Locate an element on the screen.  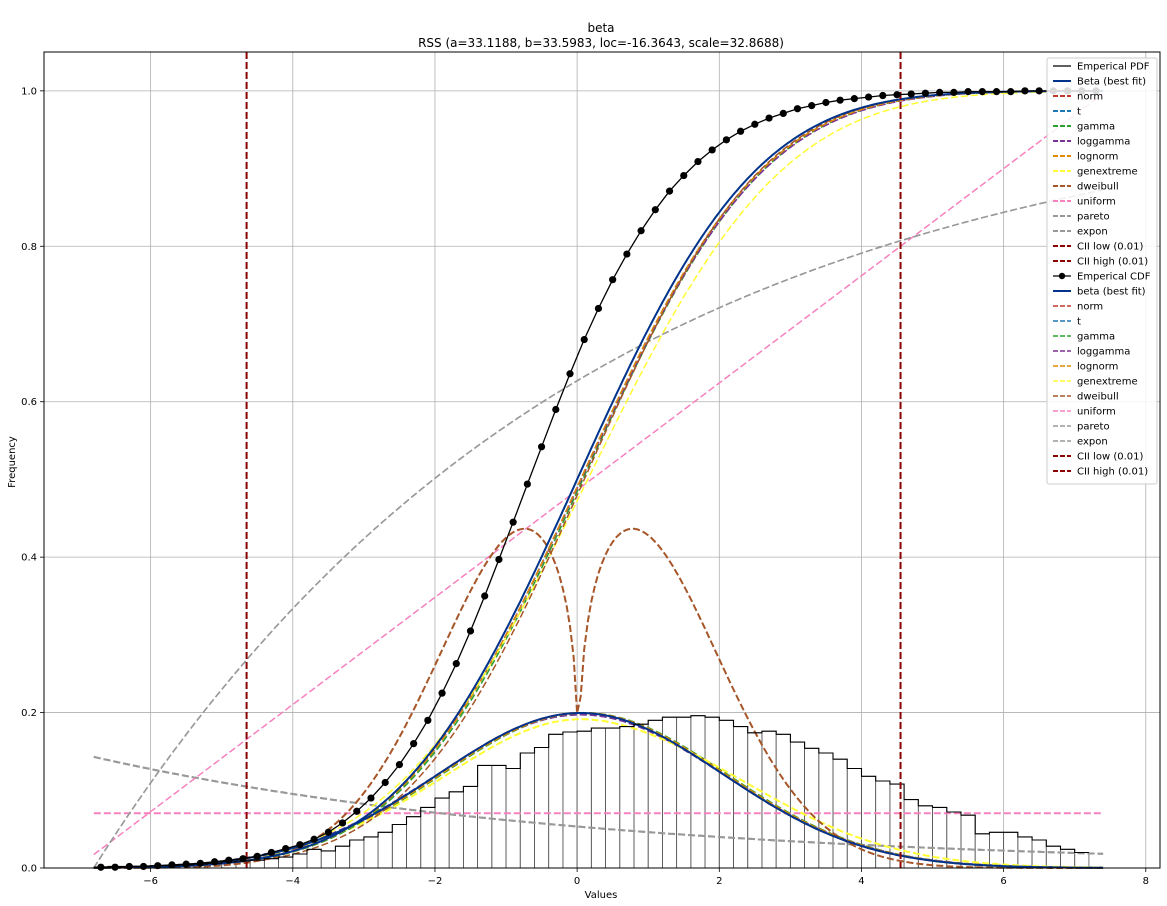
legend-entry: t is located at coordinates (1079, 112).